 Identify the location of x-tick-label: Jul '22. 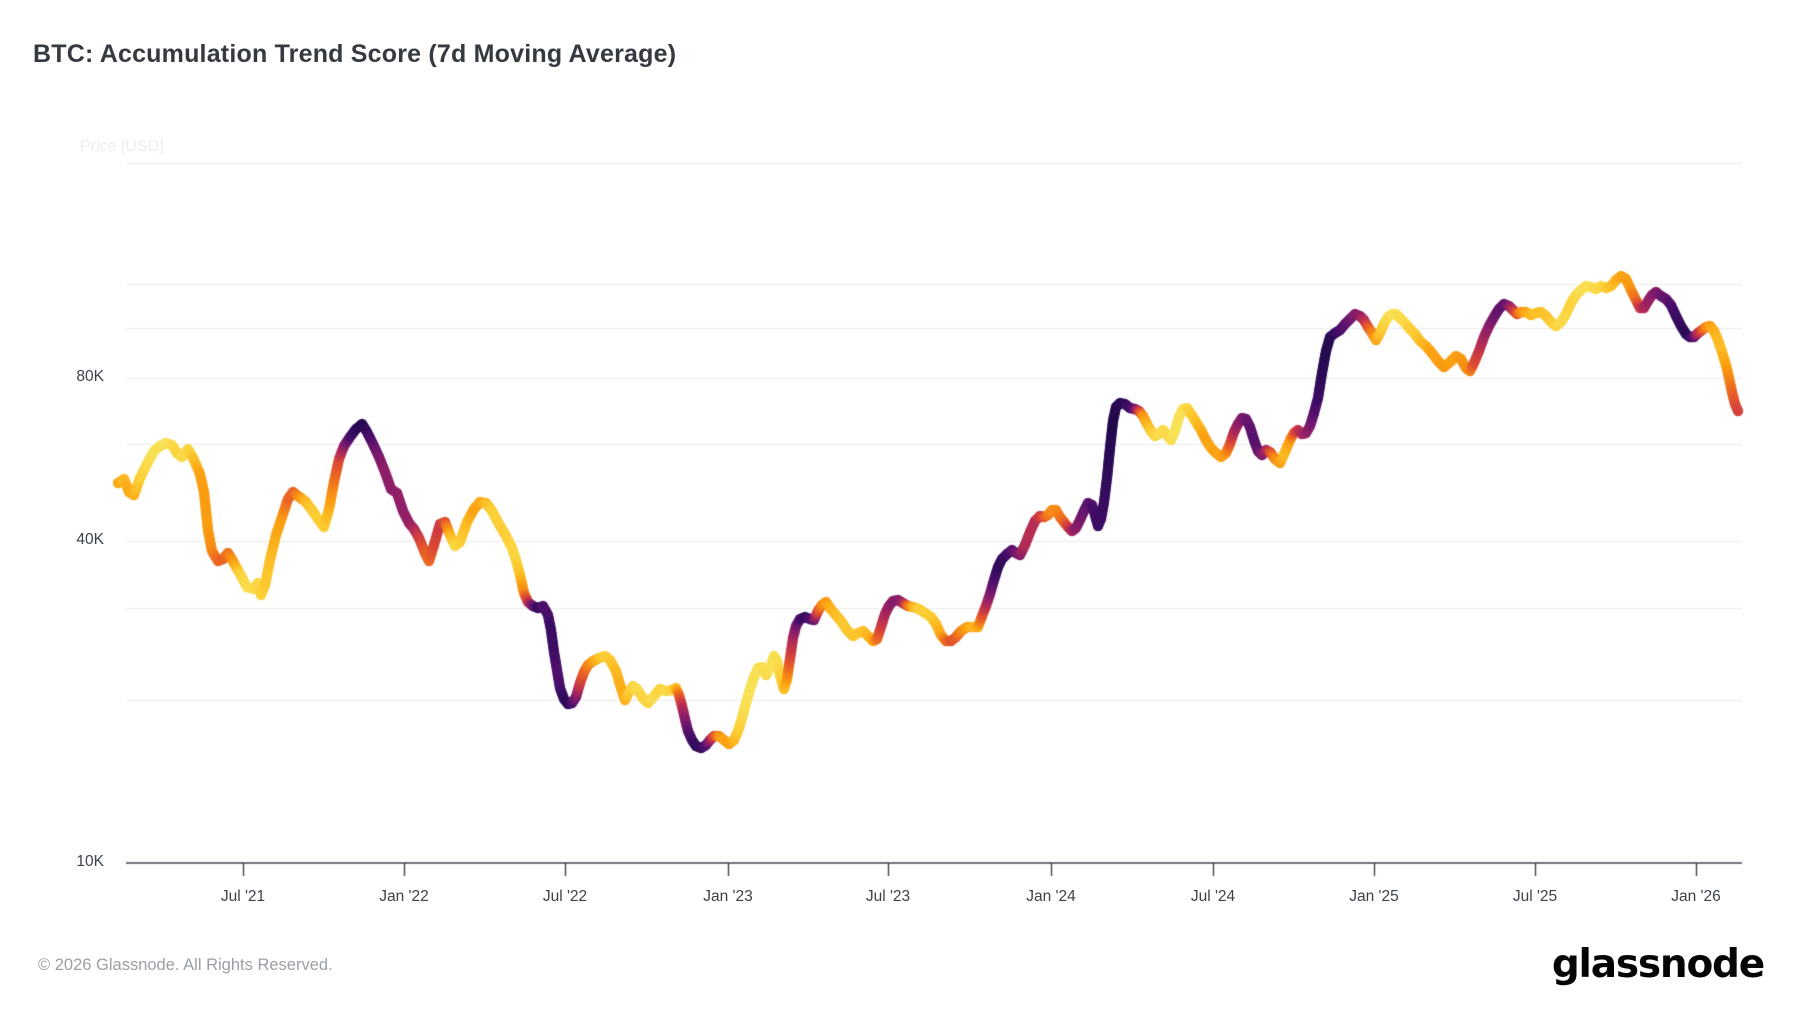
(565, 896).